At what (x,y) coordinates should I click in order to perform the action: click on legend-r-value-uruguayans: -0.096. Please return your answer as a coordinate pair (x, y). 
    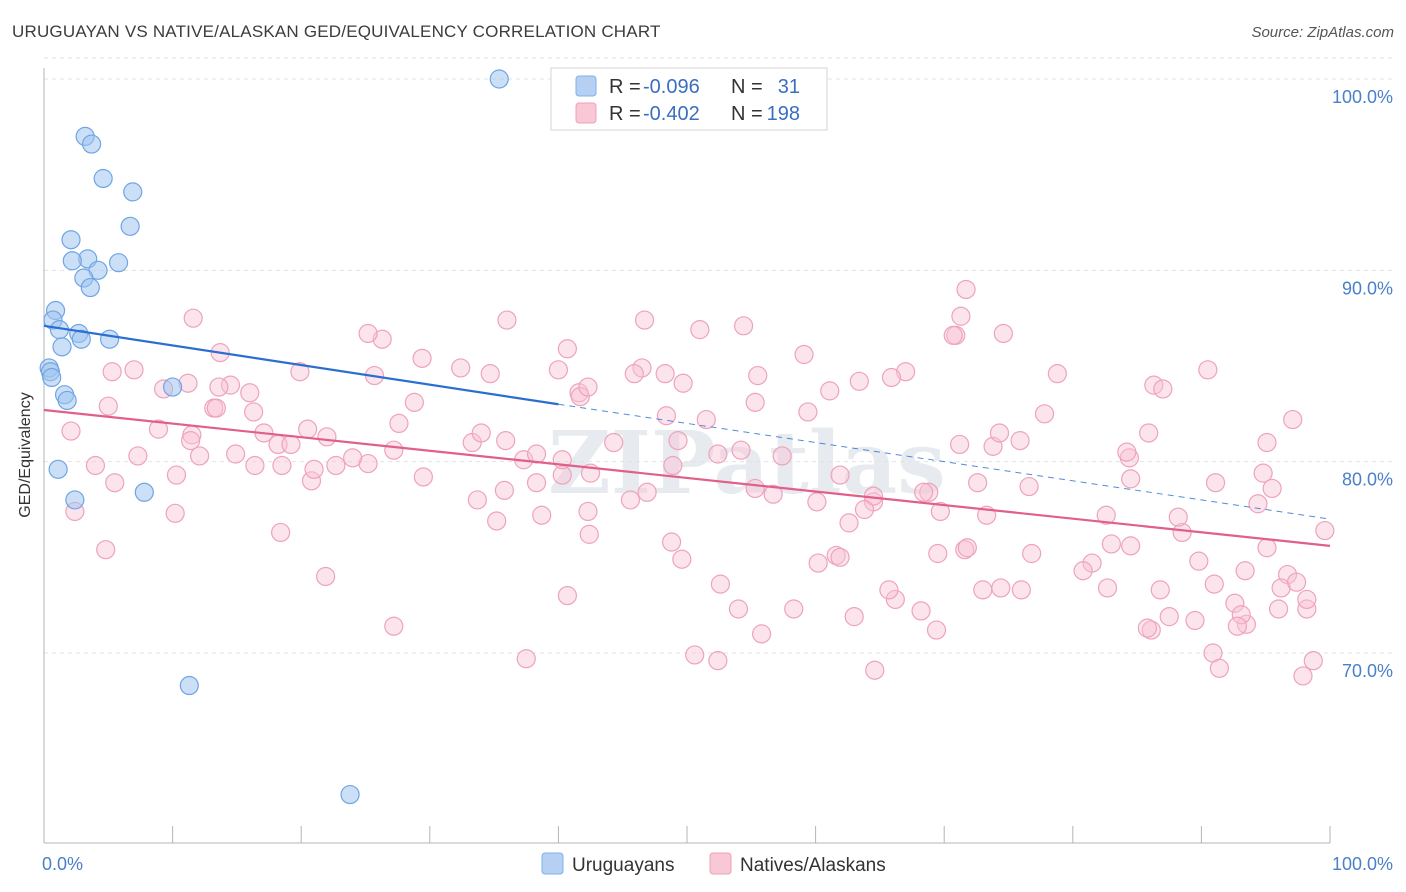
    Looking at the image, I should click on (671, 87).